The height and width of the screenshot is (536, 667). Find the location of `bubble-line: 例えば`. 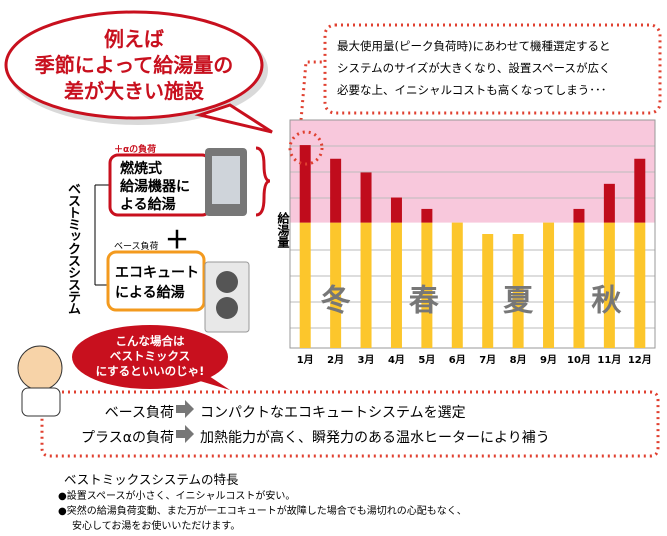

bubble-line: 例えば is located at coordinates (134, 39).